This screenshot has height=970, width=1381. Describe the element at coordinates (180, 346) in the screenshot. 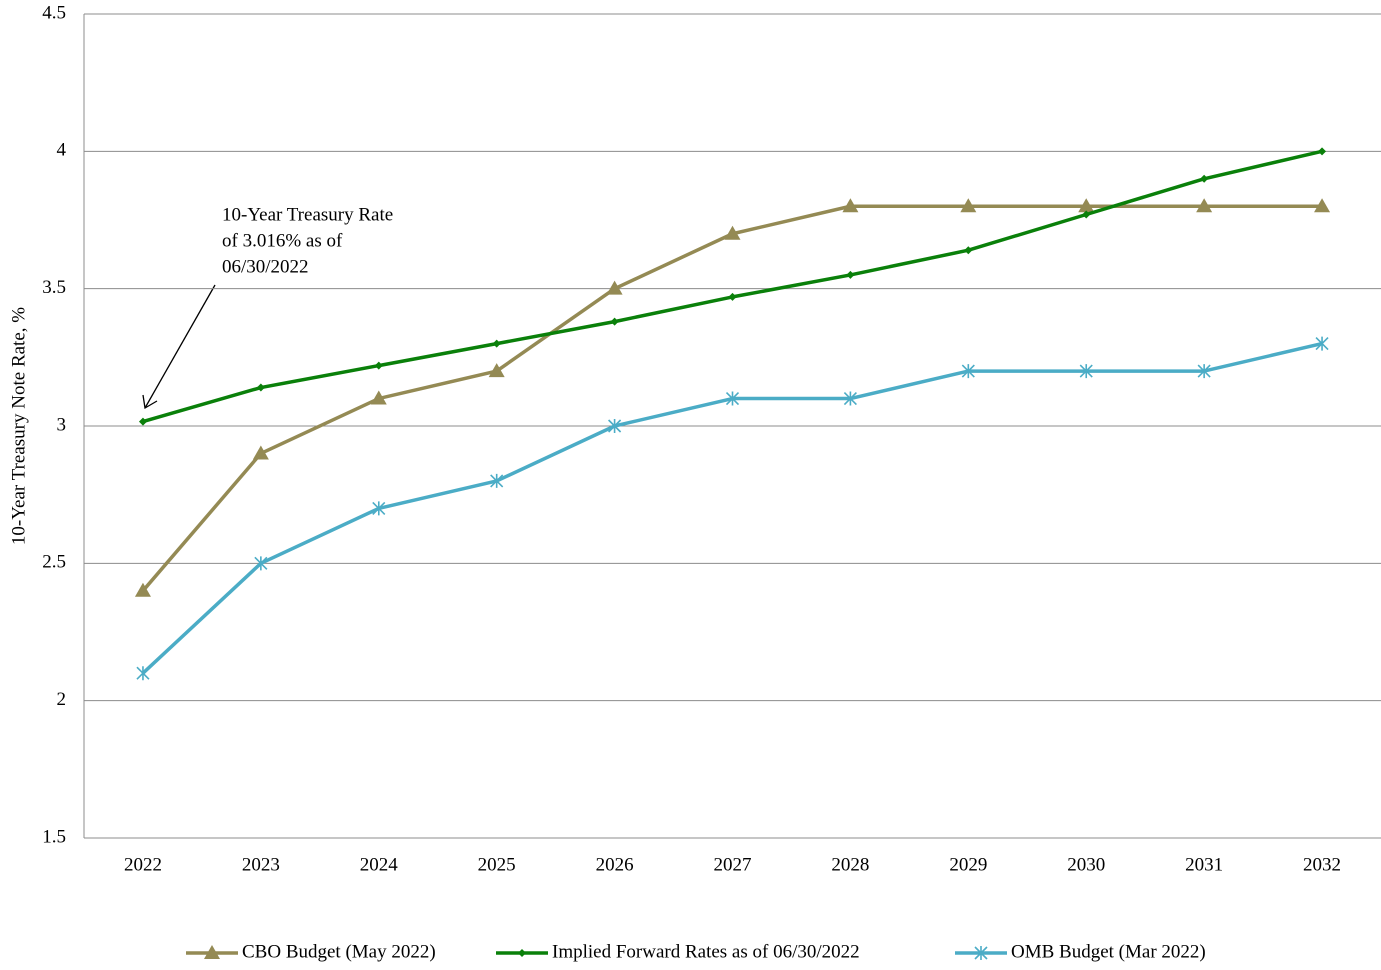

I see `annotation-arrow` at that location.